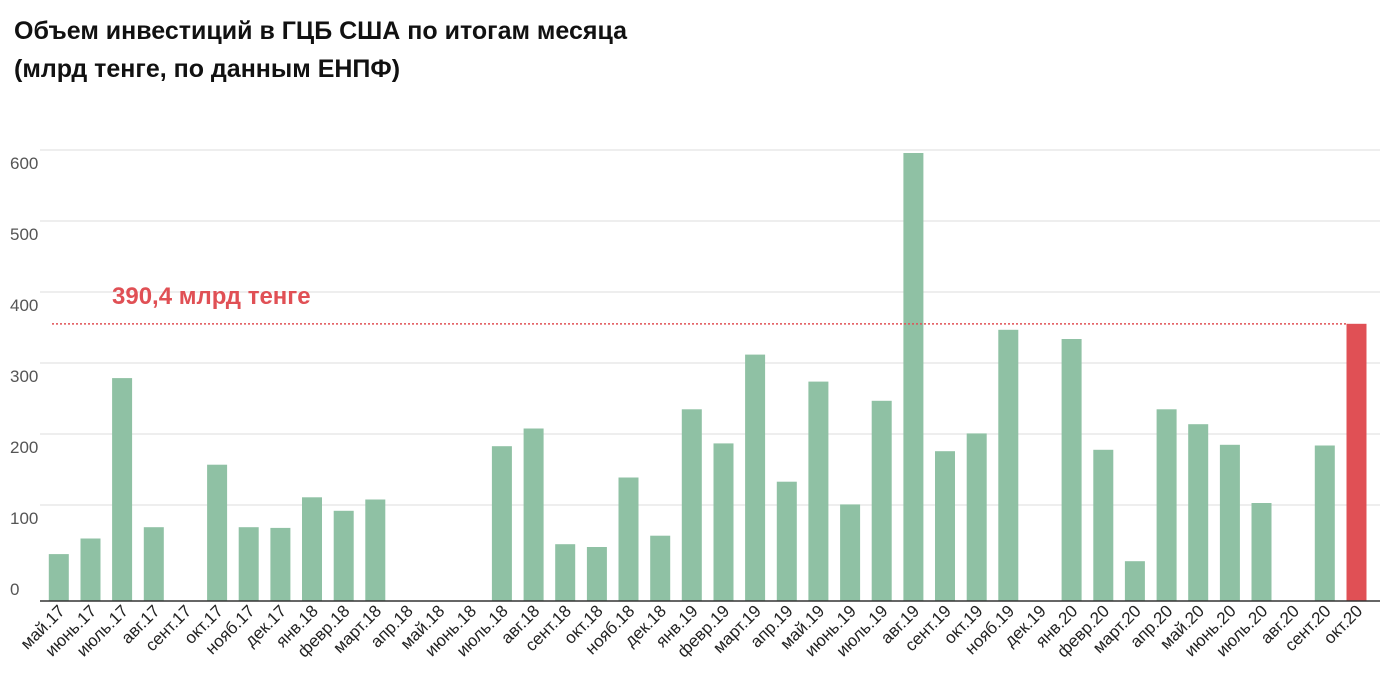 Image resolution: width=1390 pixels, height=678 pixels. I want to click on bar-июль.19, so click(881, 500).